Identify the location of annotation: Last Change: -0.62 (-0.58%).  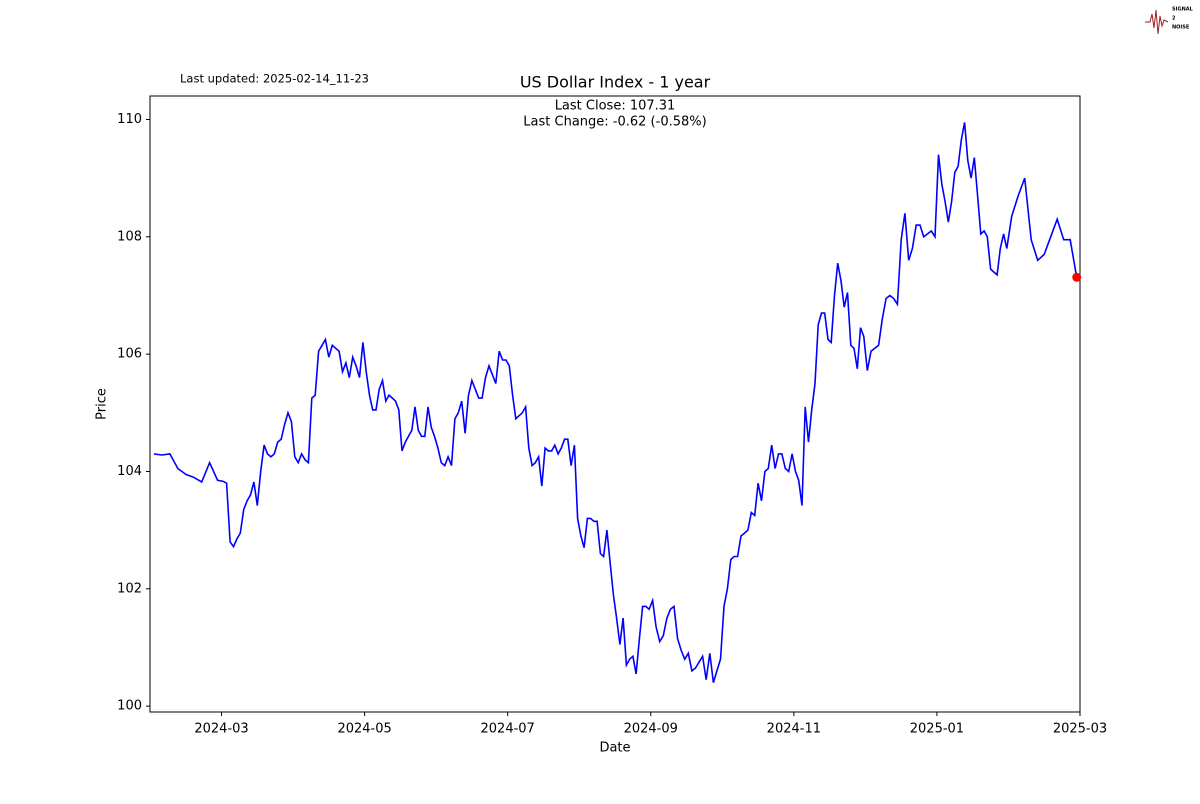
(614, 122).